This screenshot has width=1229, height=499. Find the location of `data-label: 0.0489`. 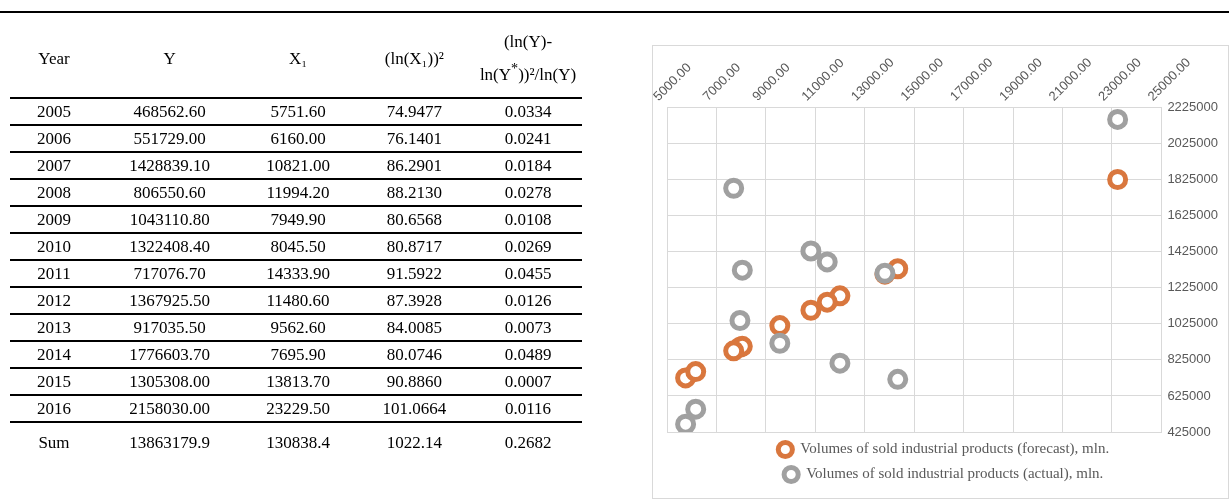

data-label: 0.0489 is located at coordinates (528, 354).